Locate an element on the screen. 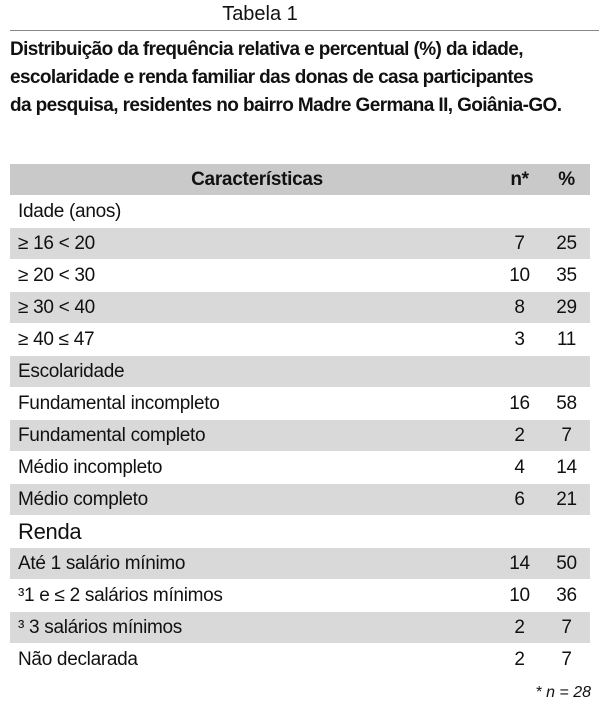 The width and height of the screenshot is (599, 711). cell: 3 is located at coordinates (519, 339).